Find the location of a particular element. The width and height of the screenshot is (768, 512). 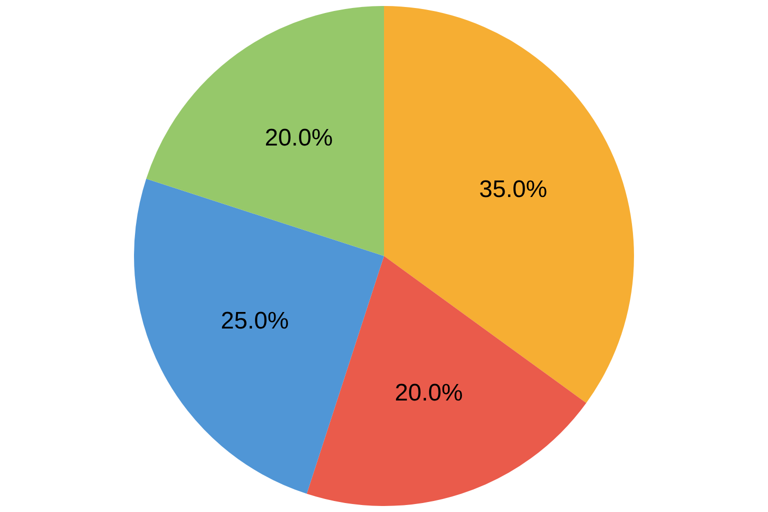

data-label: 35.0% is located at coordinates (513, 189).